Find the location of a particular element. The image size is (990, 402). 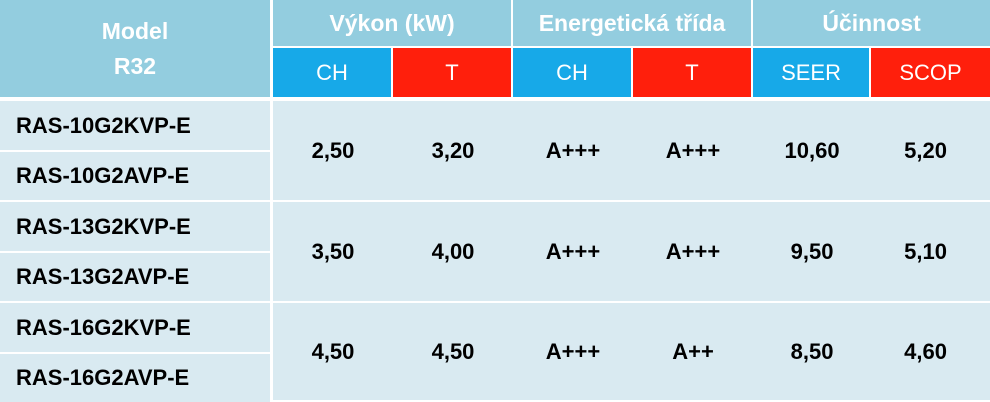

header-trida: Energetická třída is located at coordinates (633, 24).